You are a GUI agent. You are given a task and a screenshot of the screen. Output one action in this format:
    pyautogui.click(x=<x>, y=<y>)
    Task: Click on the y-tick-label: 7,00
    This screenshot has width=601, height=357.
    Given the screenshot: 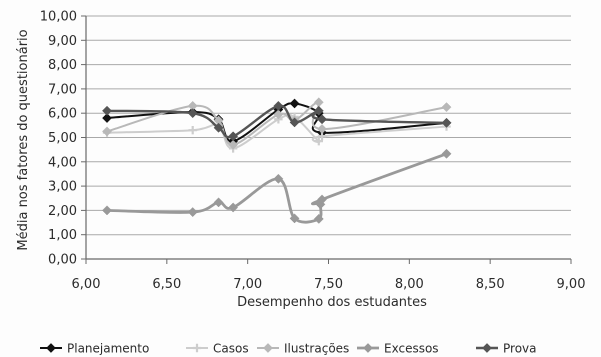 What is the action you would take?
    pyautogui.click(x=62, y=89)
    